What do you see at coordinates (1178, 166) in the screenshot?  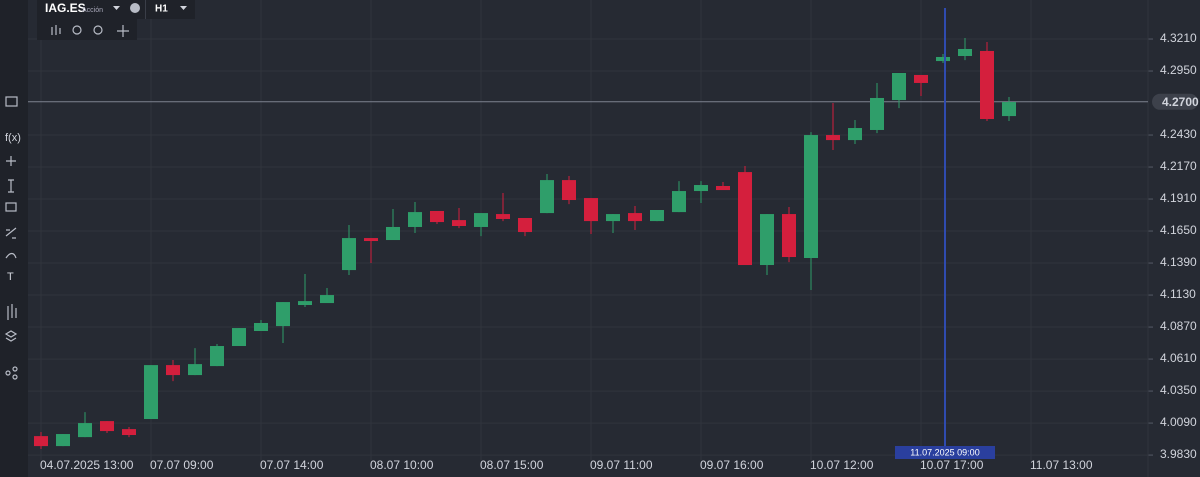 I see `y-tick-label: 4.2170` at bounding box center [1178, 166].